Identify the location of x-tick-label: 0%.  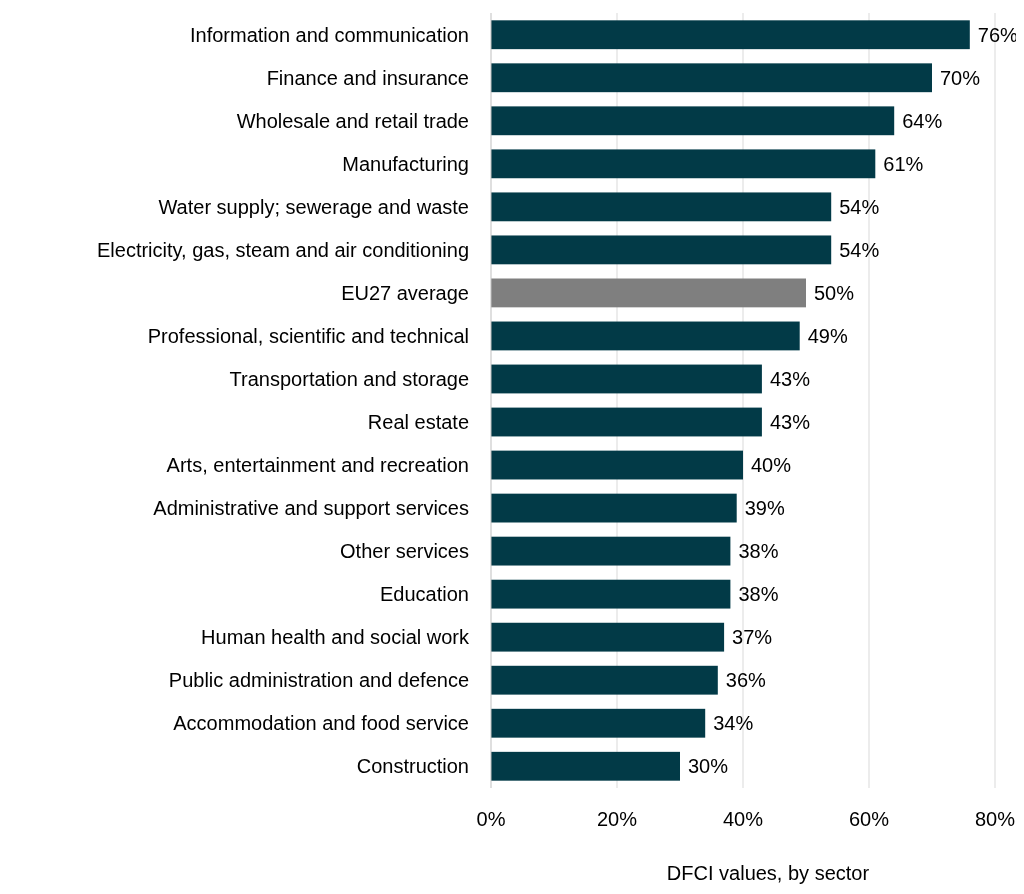
(491, 819).